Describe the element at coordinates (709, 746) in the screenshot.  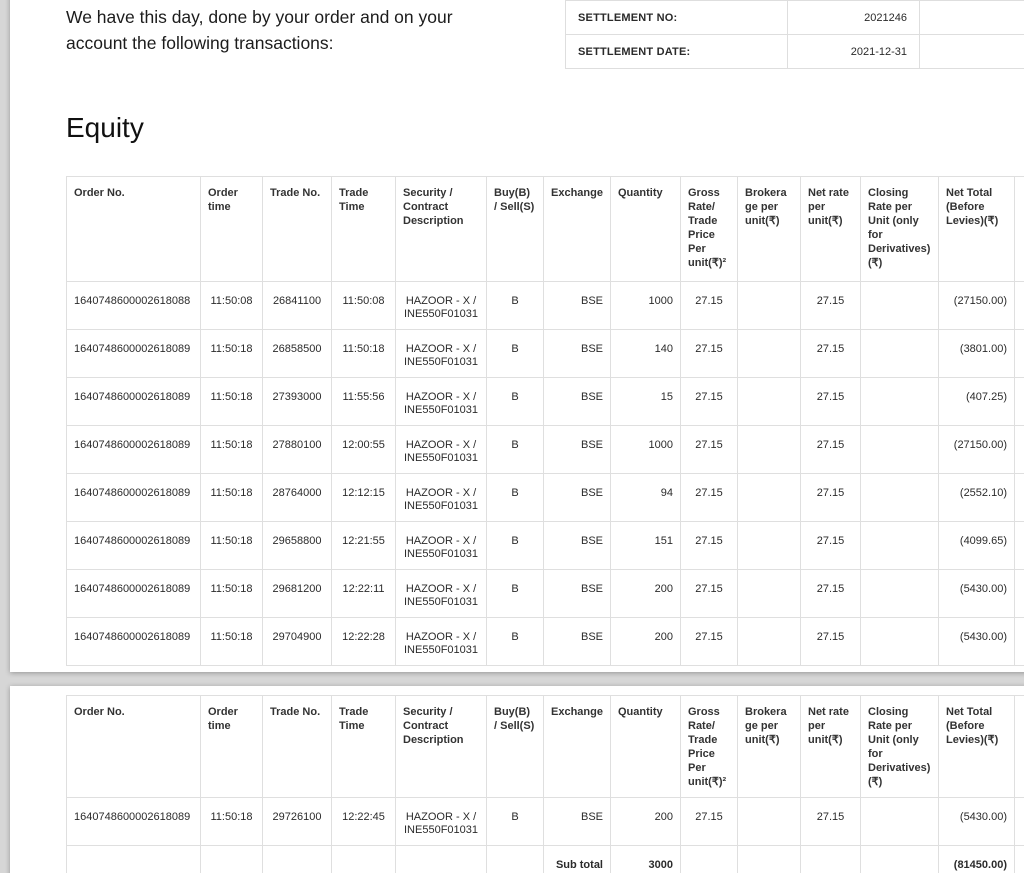
I see `column-header: Gross Rate/ Trade Price Per unit(₹)²` at that location.